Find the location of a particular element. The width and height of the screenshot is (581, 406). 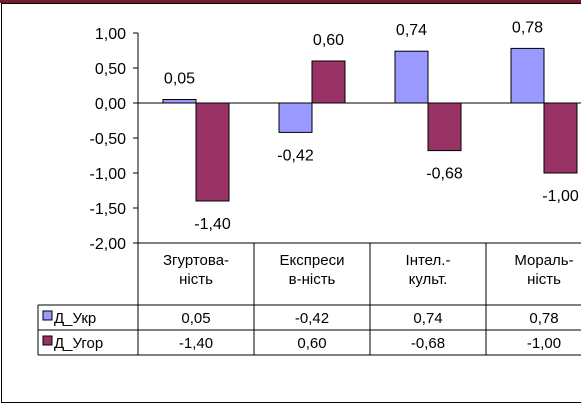

table-cell: 0,74 is located at coordinates (427, 318).